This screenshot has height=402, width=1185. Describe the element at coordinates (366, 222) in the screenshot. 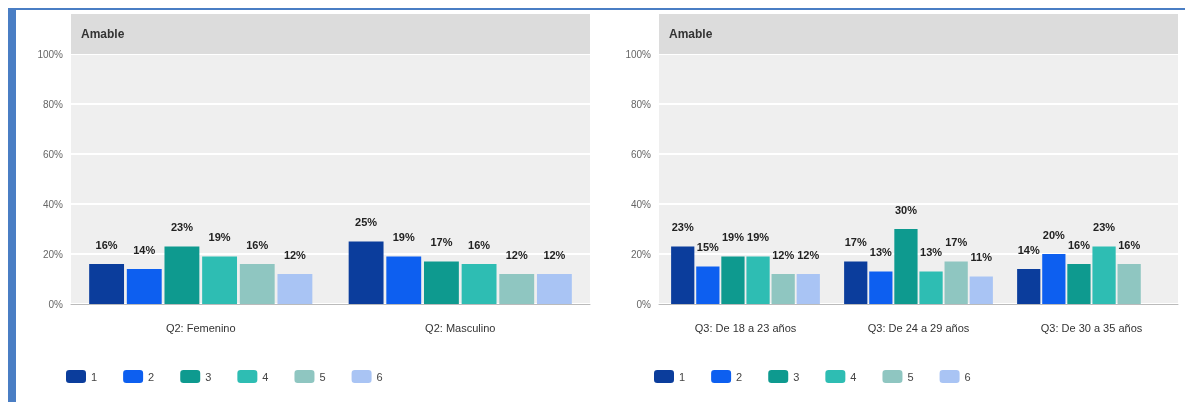

I see `data-label: 25%` at that location.